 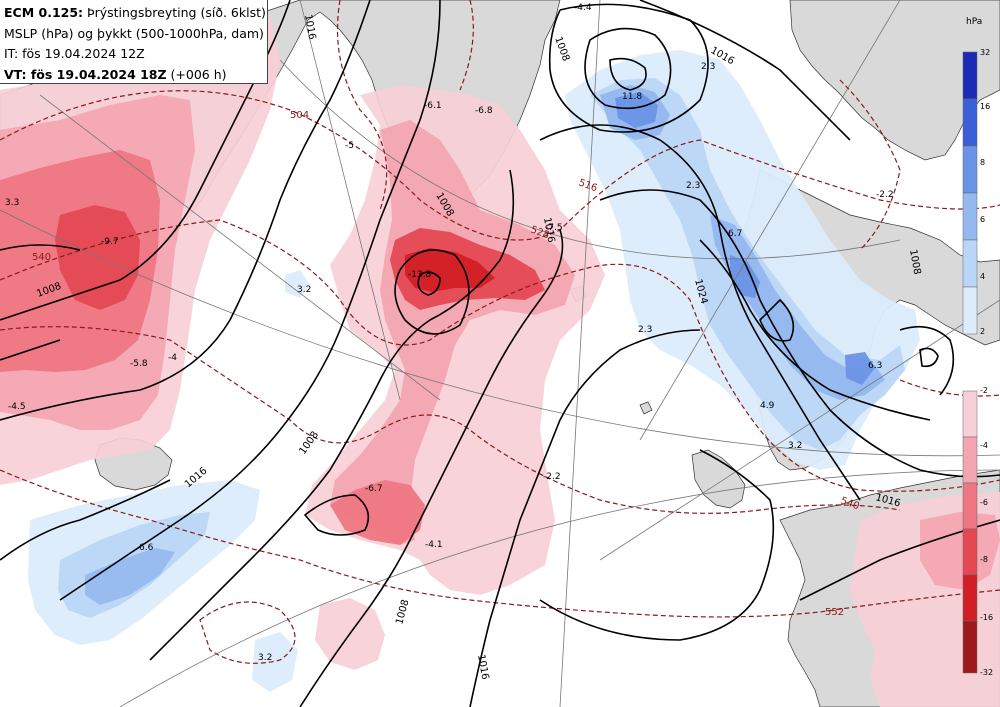 I want to click on thickness-label: 540, so click(x=41, y=257).